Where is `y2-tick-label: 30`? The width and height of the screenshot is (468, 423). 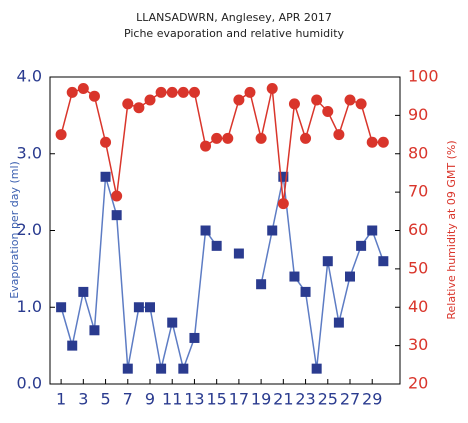 y2-tick-label: 30 is located at coordinates (418, 344).